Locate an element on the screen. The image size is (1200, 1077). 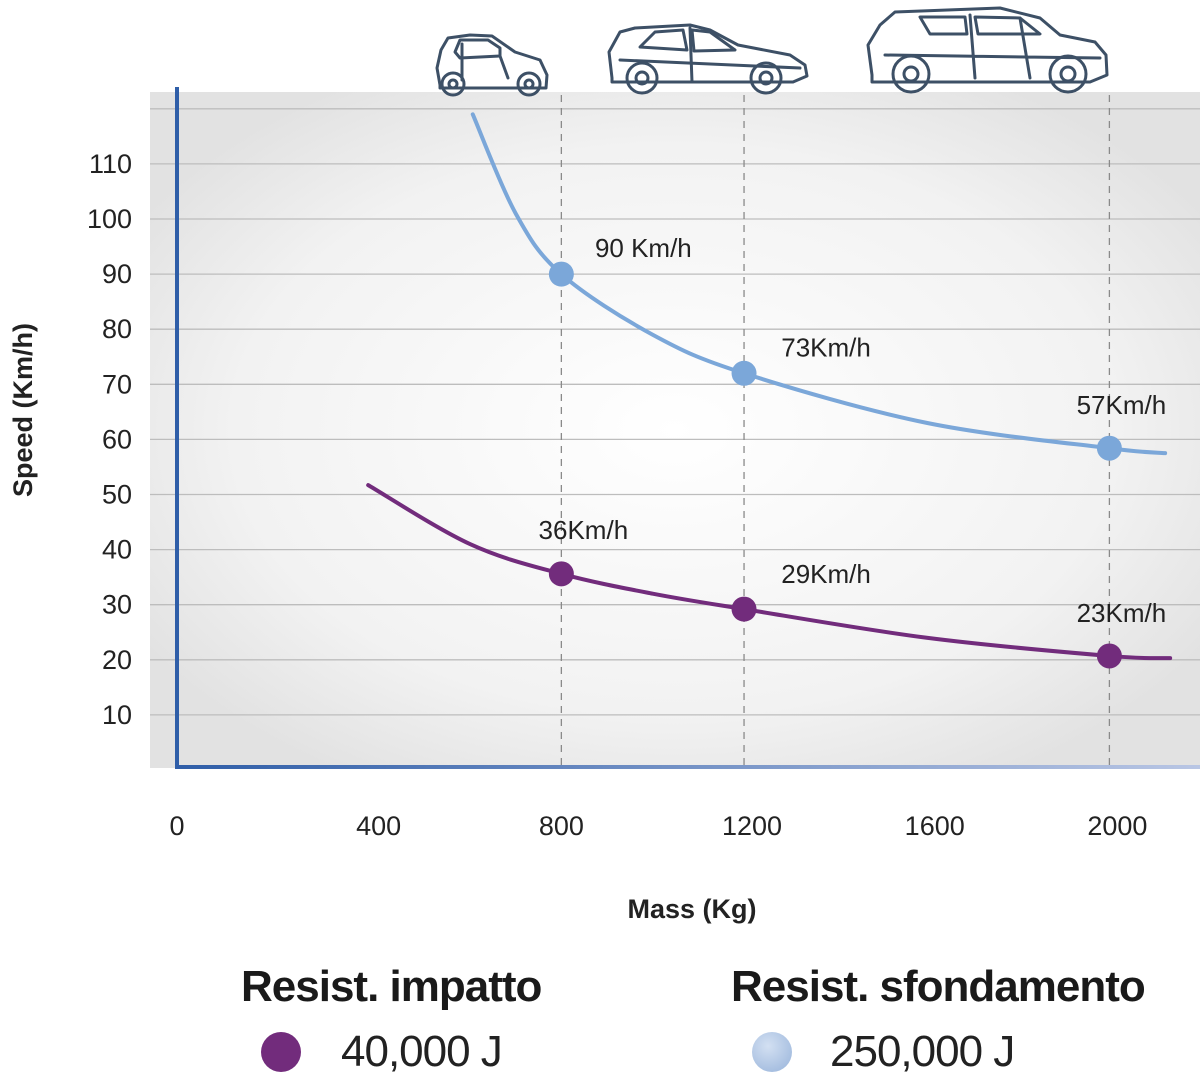
x-axis is located at coordinates (687, 767).